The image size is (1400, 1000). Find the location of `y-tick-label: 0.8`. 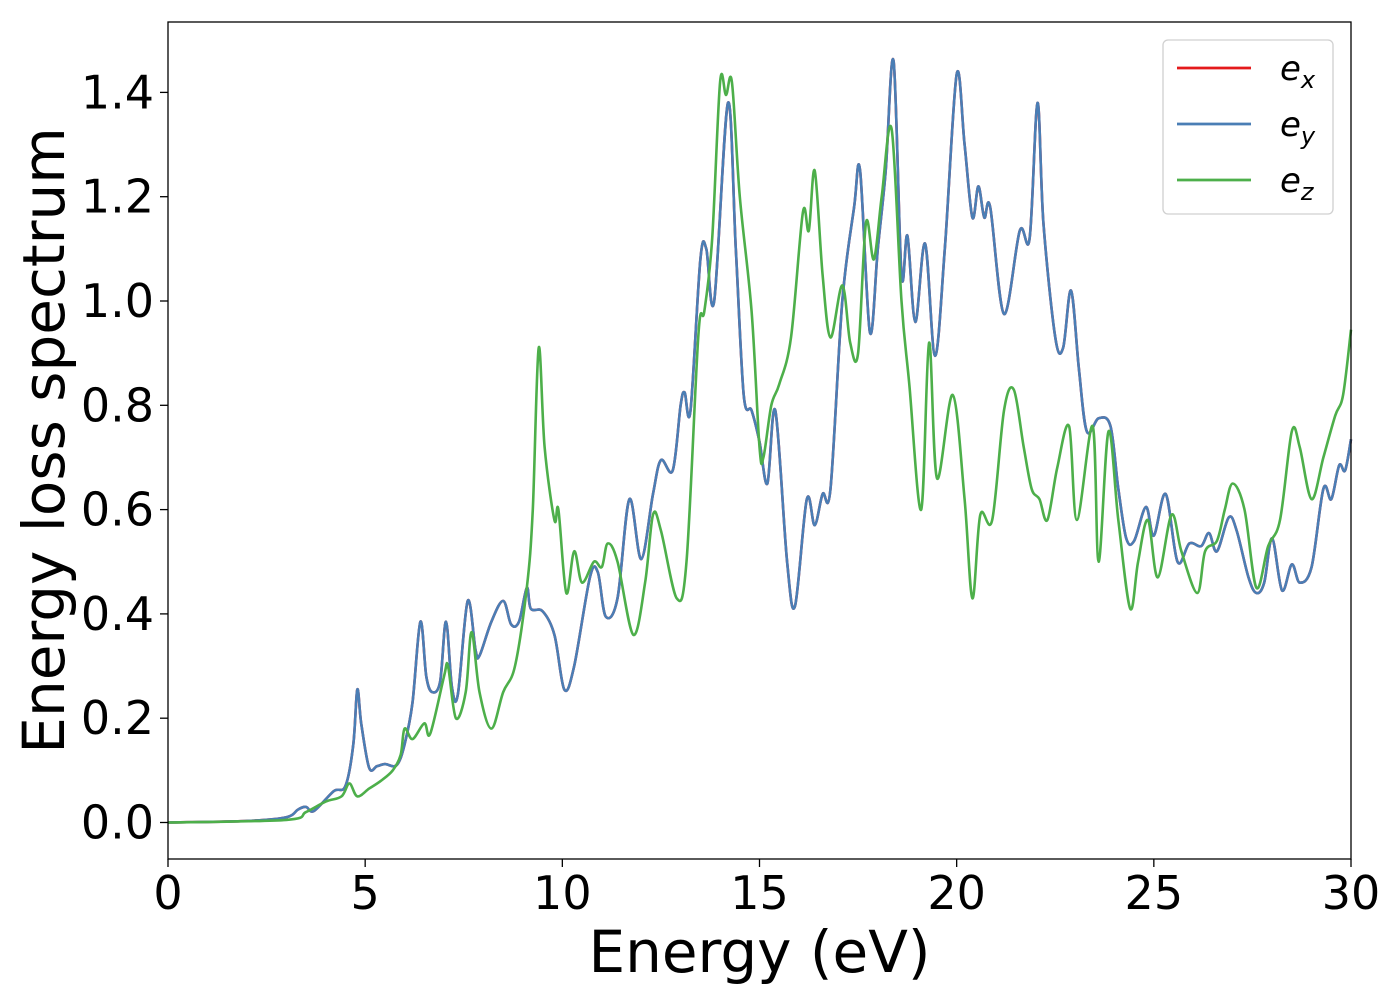

y-tick-label: 0.8 is located at coordinates (117, 405).